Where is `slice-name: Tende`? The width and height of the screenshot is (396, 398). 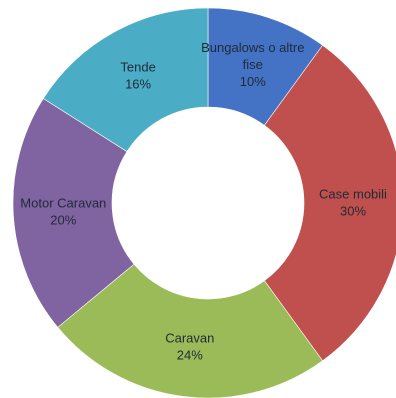 slice-name: Tende is located at coordinates (137, 66).